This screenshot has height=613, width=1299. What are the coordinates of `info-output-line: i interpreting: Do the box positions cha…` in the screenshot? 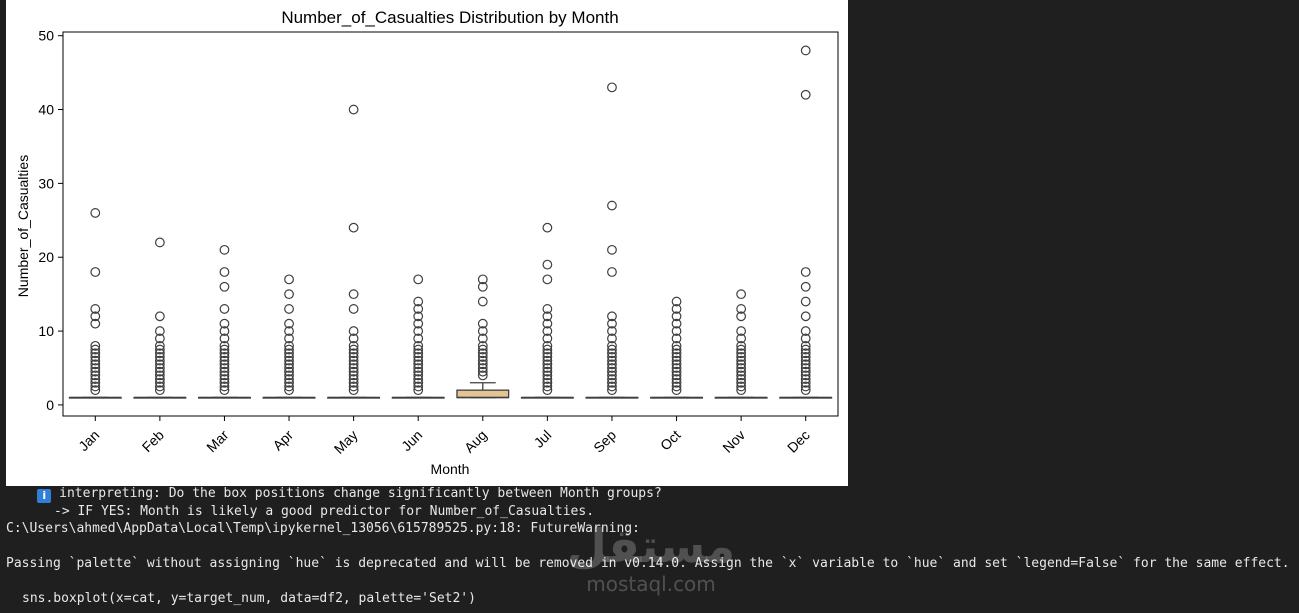 It's located at (334, 494).